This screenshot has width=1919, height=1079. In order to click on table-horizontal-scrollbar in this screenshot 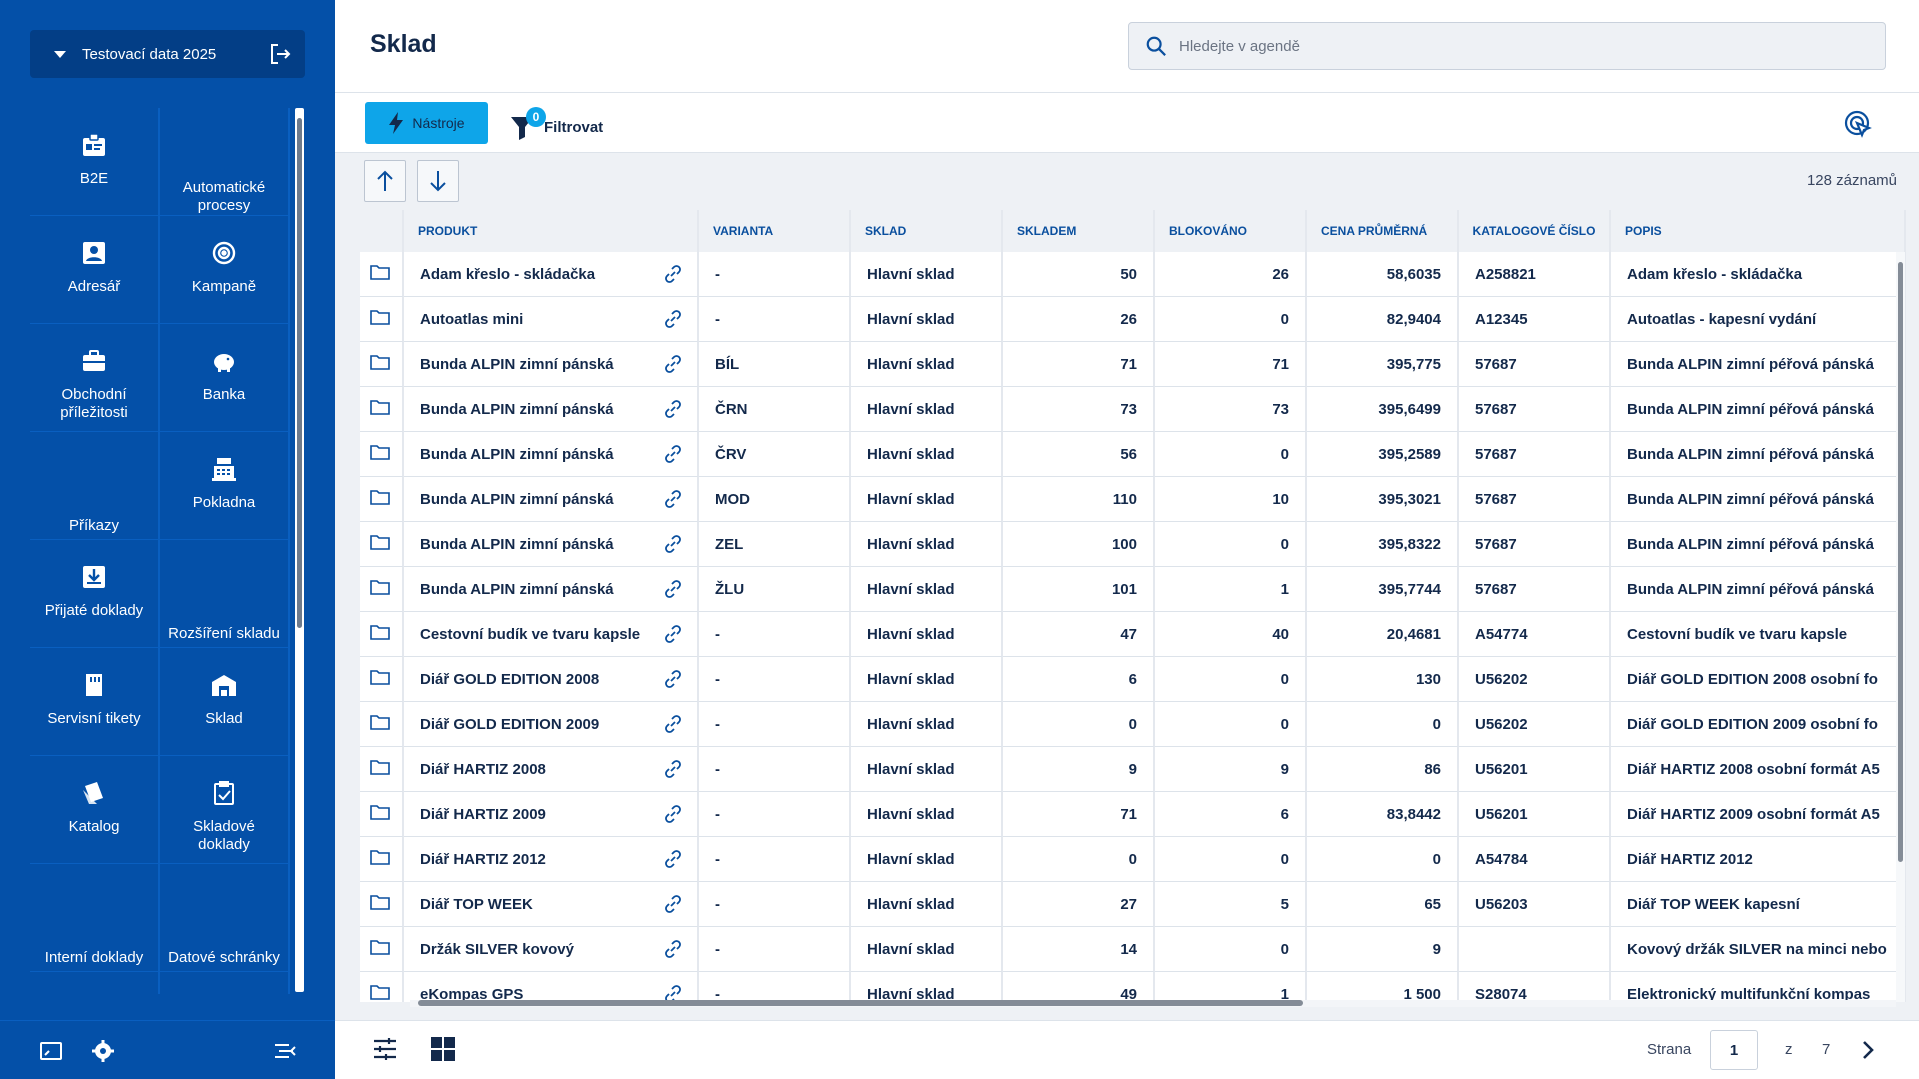, I will do `click(1153, 1003)`.